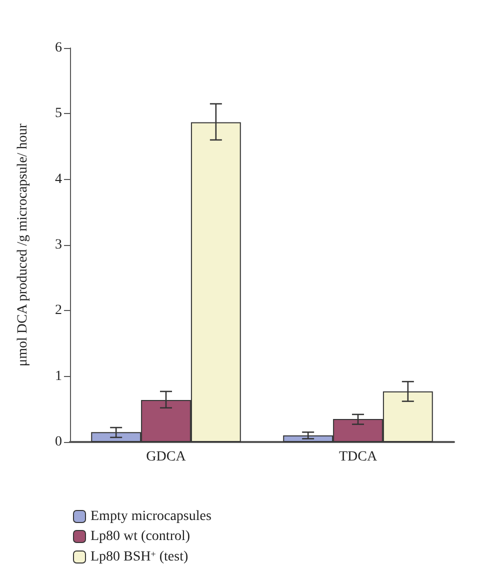  Describe the element at coordinates (139, 556) in the screenshot. I see `legend-label: Lp80 BSH+ (test)` at that location.